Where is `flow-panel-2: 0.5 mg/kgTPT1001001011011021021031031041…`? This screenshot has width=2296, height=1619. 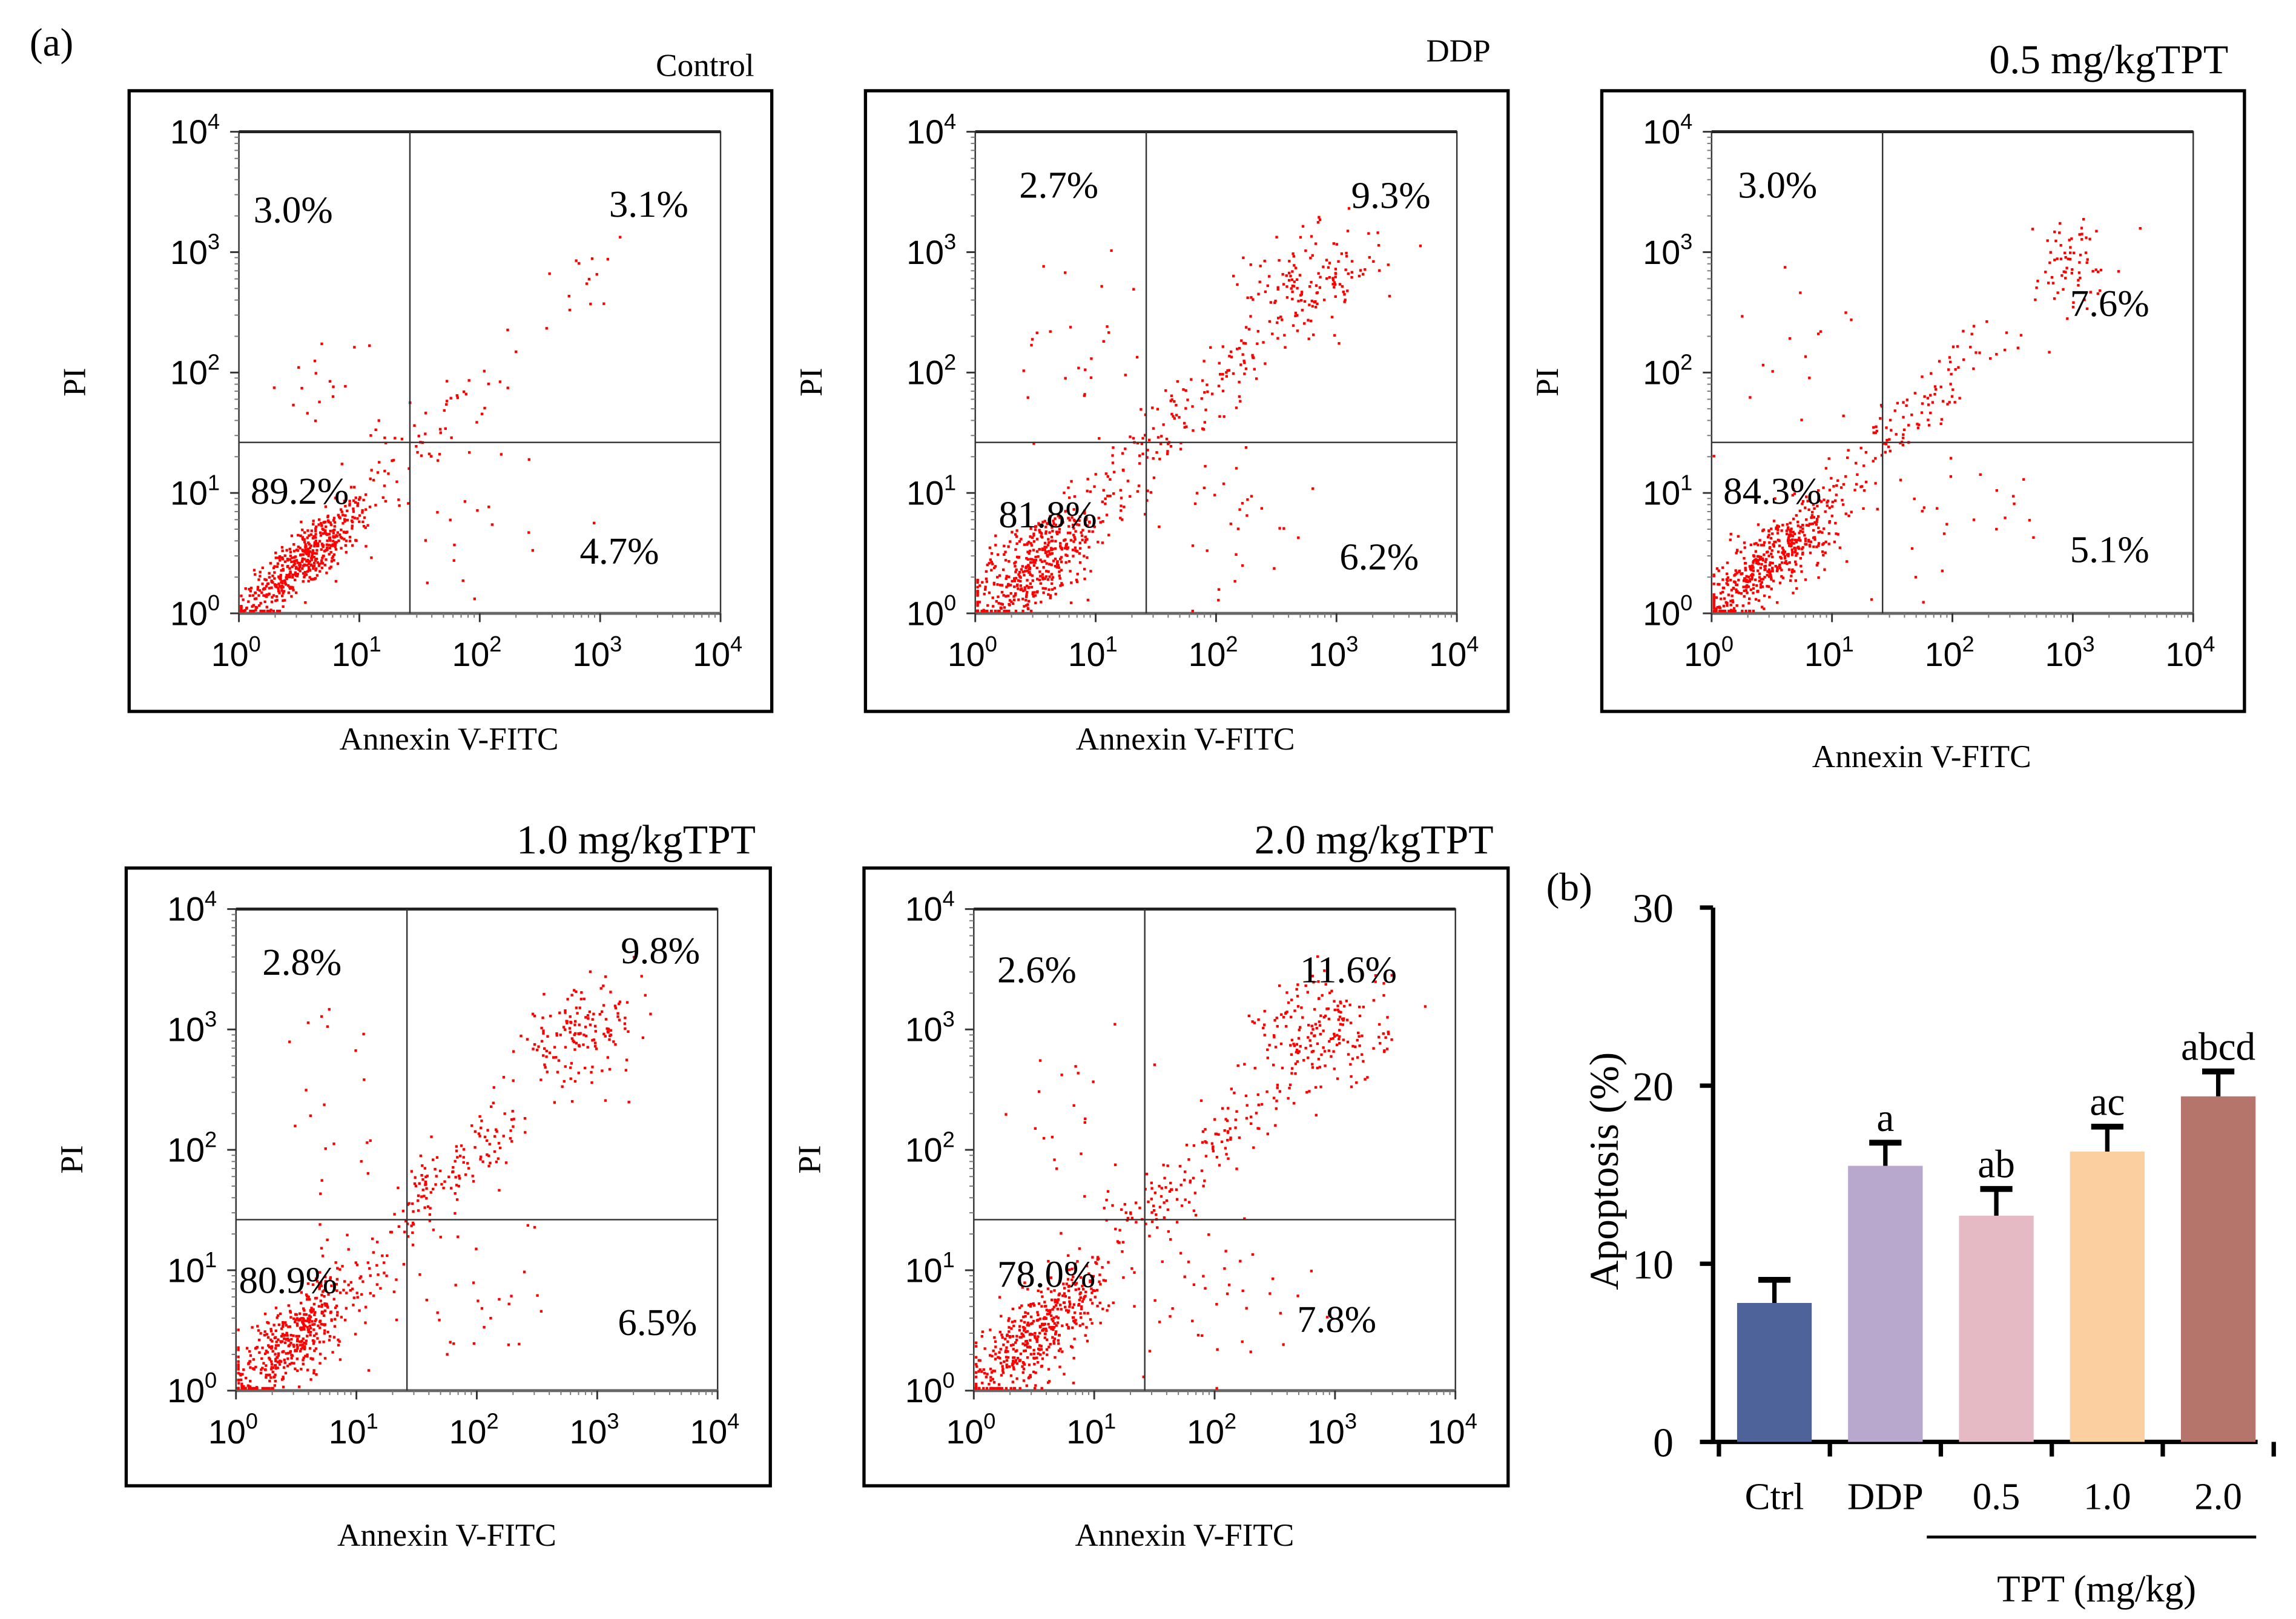 flow-panel-2: 0.5 mg/kgTPT1001001011011021021031031041… is located at coordinates (1887, 405).